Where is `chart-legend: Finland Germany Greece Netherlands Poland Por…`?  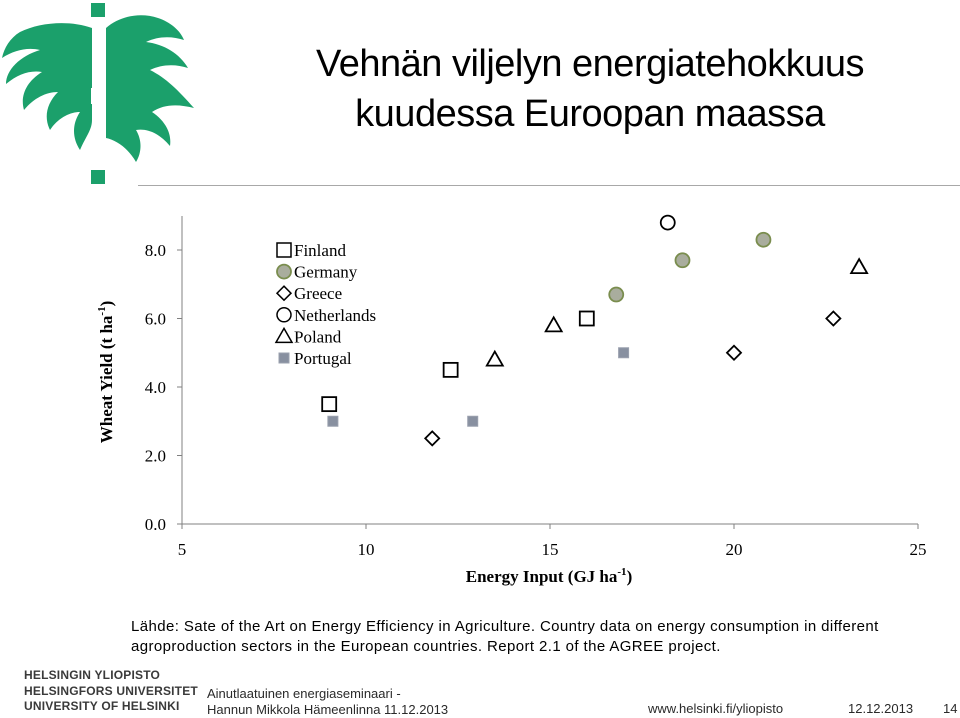 chart-legend: Finland Germany Greece Netherlands Poland Por… is located at coordinates (325, 304).